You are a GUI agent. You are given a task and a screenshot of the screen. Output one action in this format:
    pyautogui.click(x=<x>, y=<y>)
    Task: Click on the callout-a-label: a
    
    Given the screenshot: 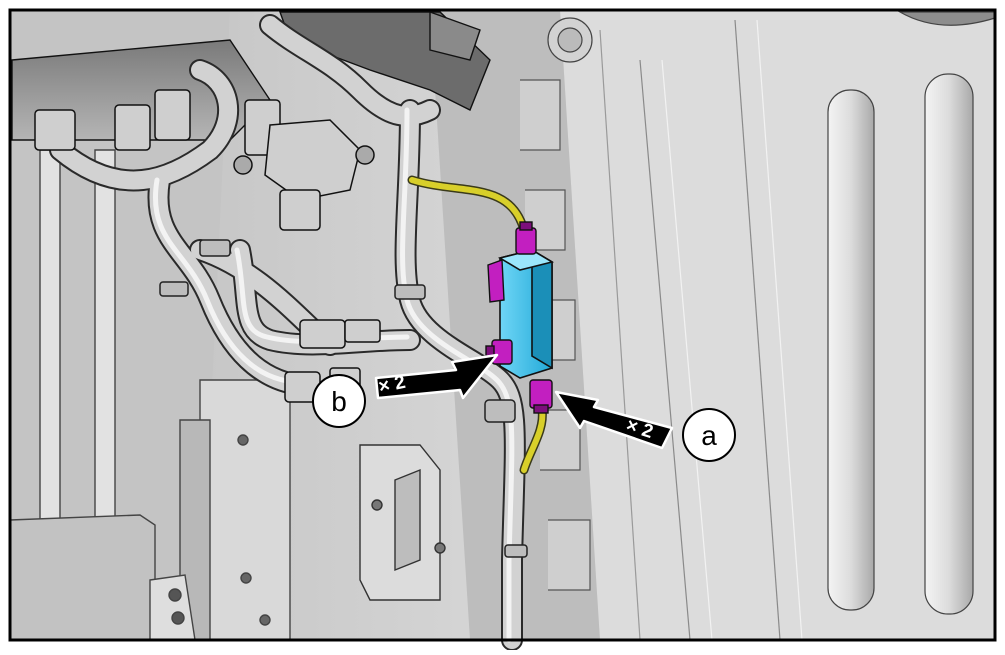 What is the action you would take?
    pyautogui.click(x=709, y=435)
    